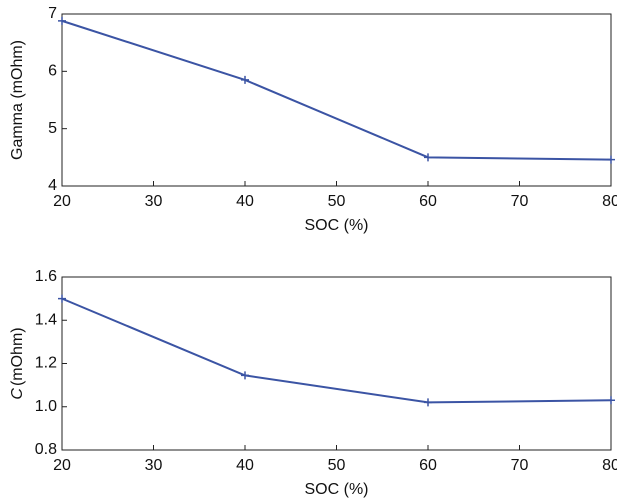  I want to click on y-tick-label: 1.6, so click(46, 276).